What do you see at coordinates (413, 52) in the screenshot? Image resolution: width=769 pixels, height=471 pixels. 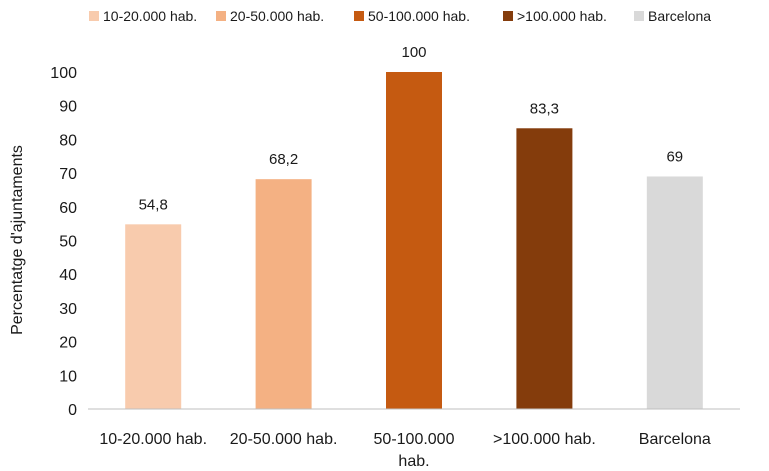 I see `data-label: 100` at bounding box center [413, 52].